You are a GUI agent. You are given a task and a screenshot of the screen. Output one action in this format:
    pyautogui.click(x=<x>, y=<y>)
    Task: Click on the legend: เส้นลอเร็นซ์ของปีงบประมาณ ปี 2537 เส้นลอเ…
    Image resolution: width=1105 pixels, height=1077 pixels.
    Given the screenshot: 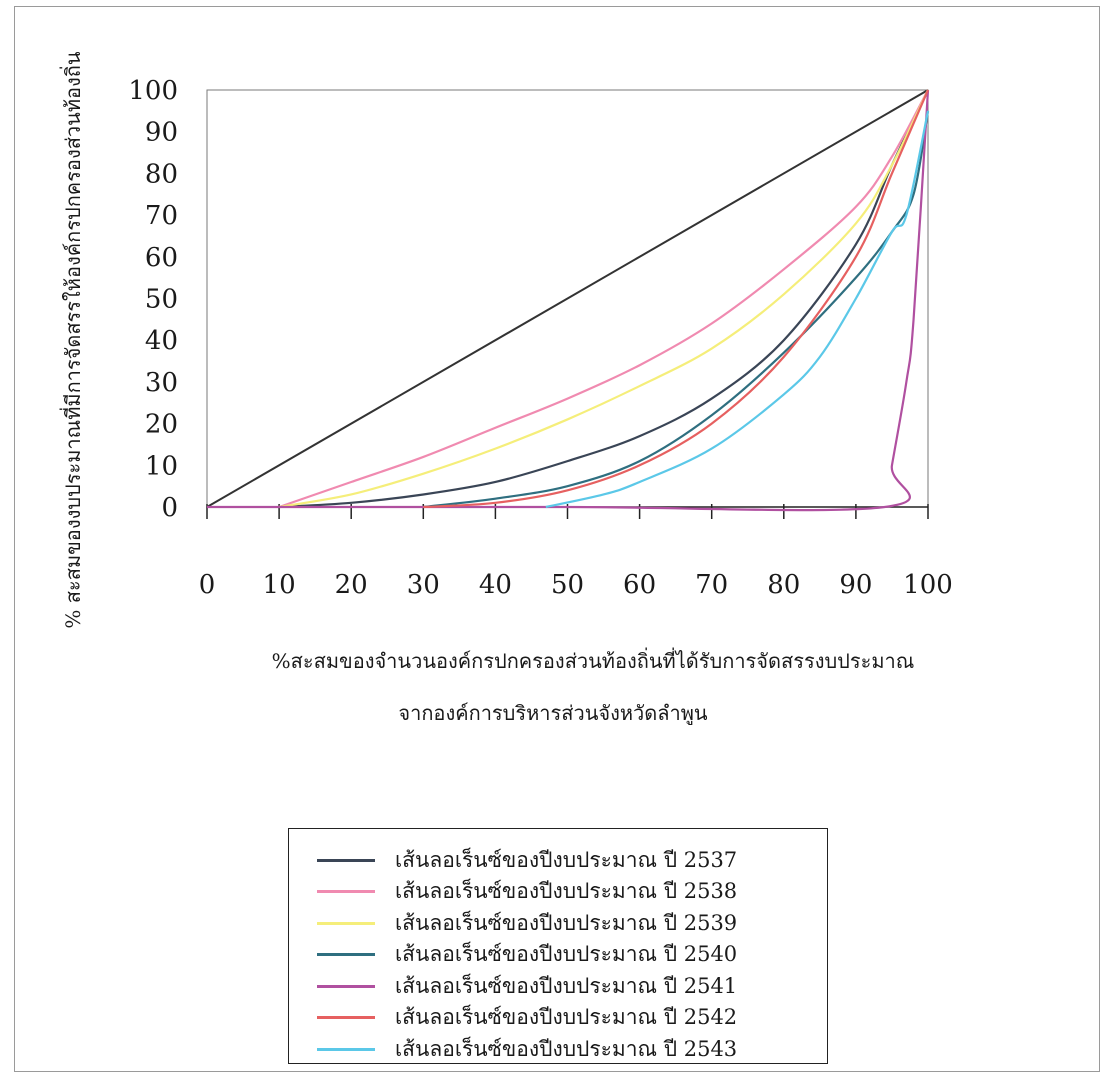 What is the action you would take?
    pyautogui.click(x=558, y=946)
    